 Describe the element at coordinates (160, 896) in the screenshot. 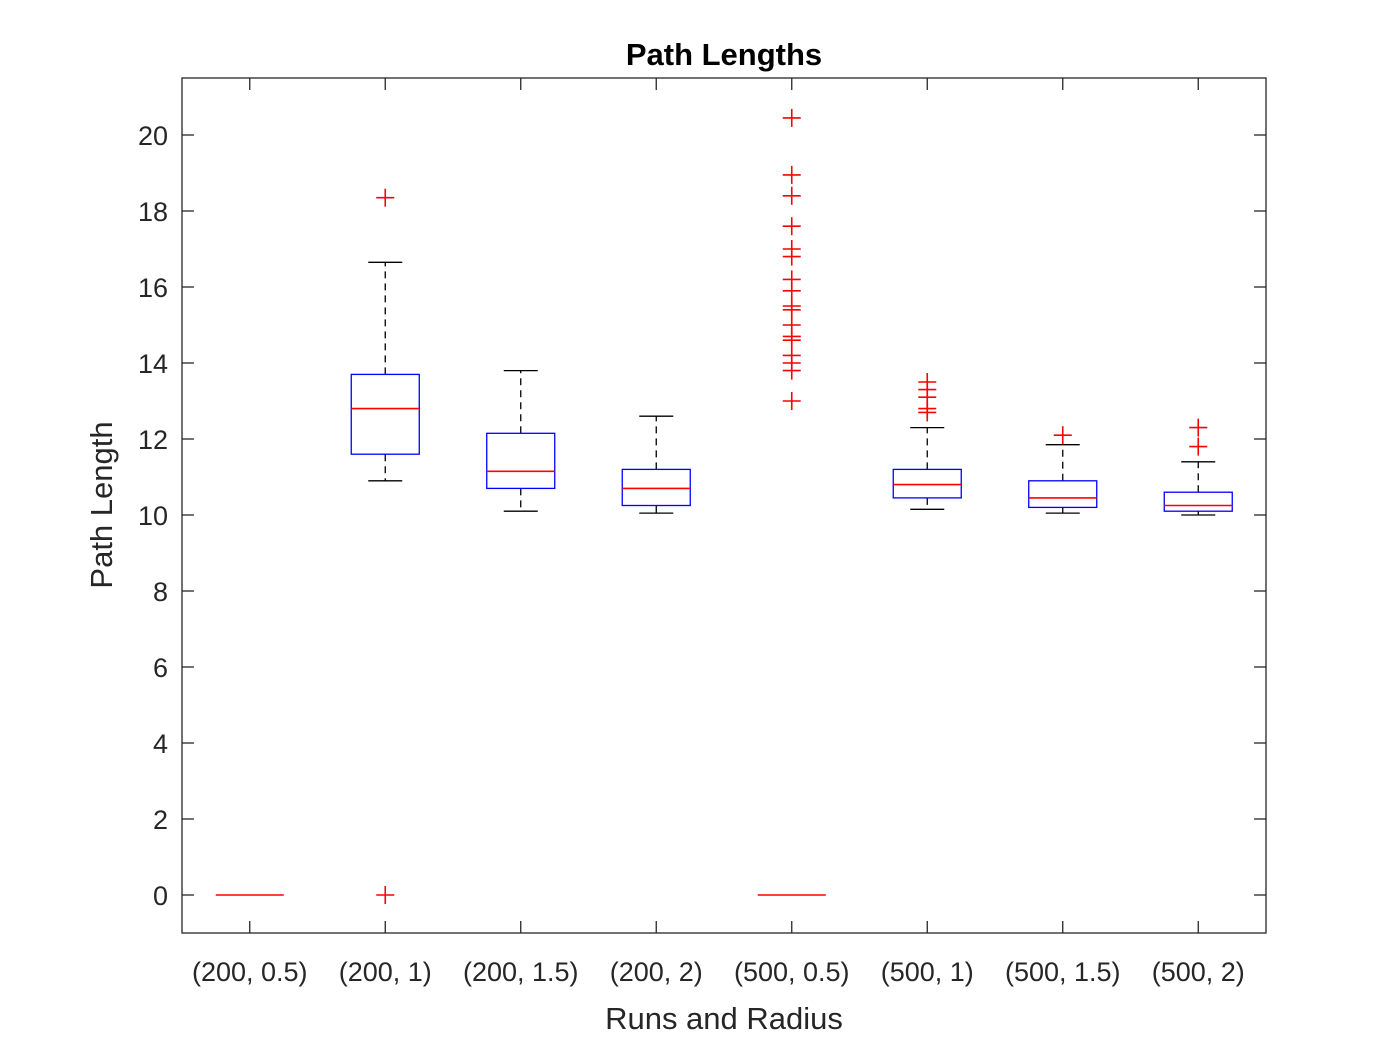

I see `y-tick-label: 0` at that location.